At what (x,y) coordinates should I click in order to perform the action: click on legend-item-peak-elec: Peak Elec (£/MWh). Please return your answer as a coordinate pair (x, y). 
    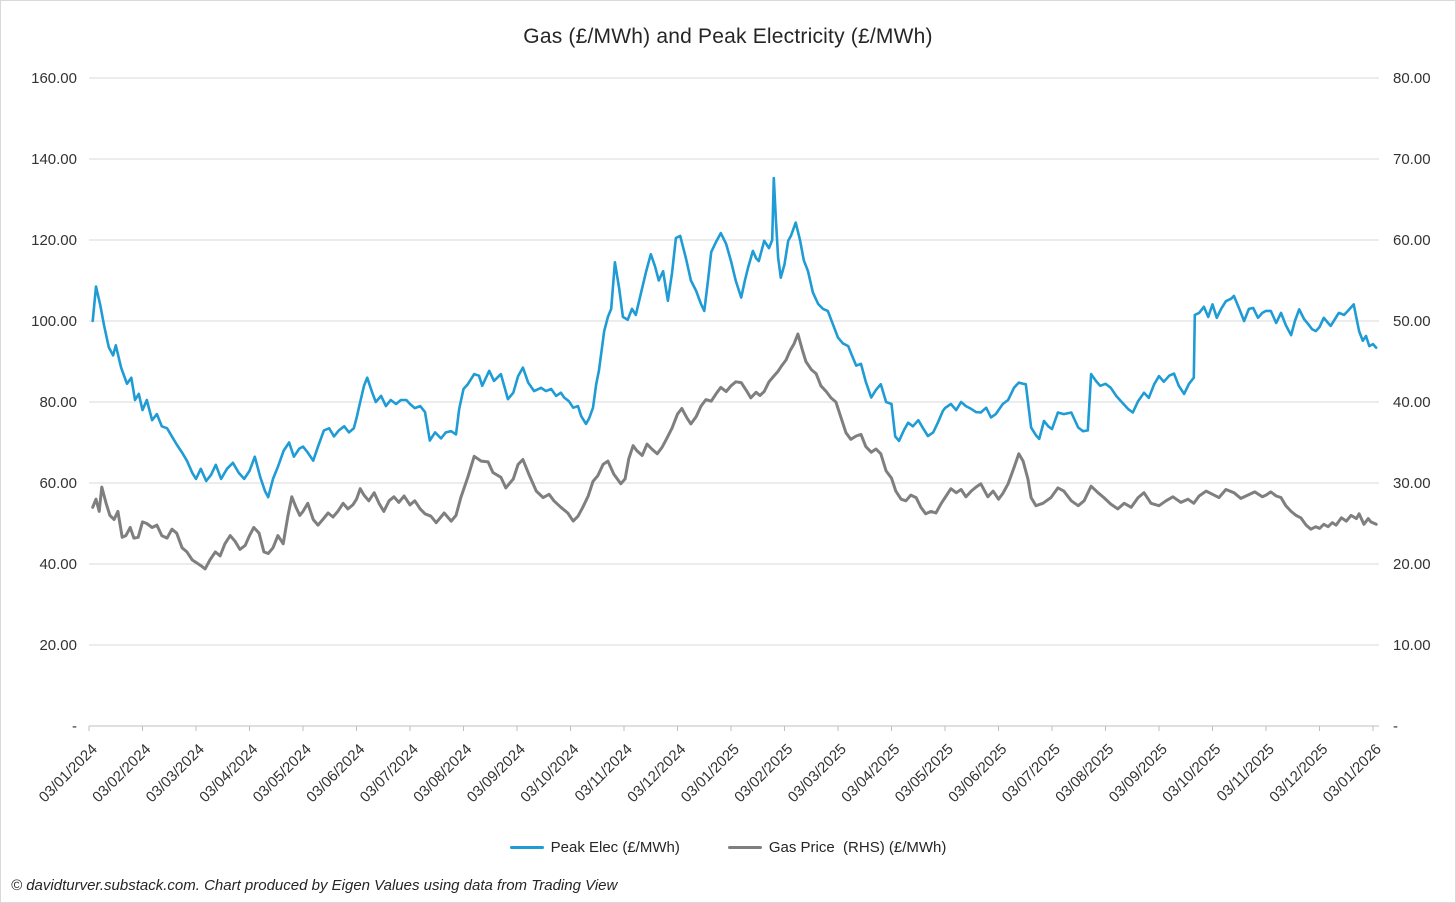
    Looking at the image, I should click on (594, 847).